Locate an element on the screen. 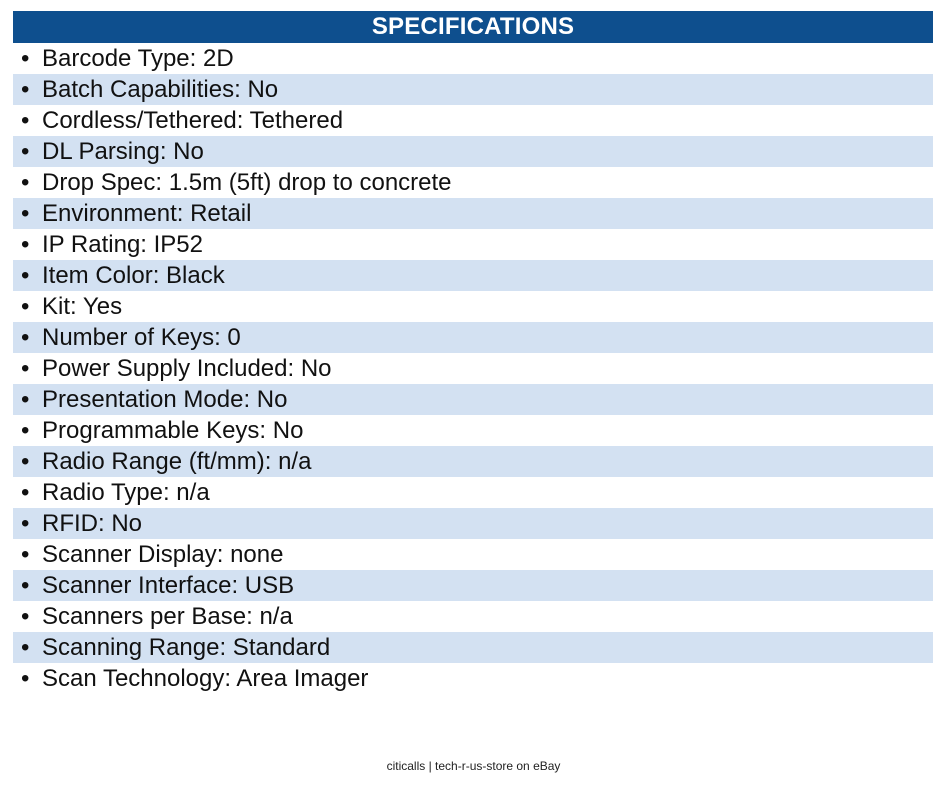 Image resolution: width=947 pixels, height=787 pixels. spec-text: Scanner Interface: USB is located at coordinates (168, 585).